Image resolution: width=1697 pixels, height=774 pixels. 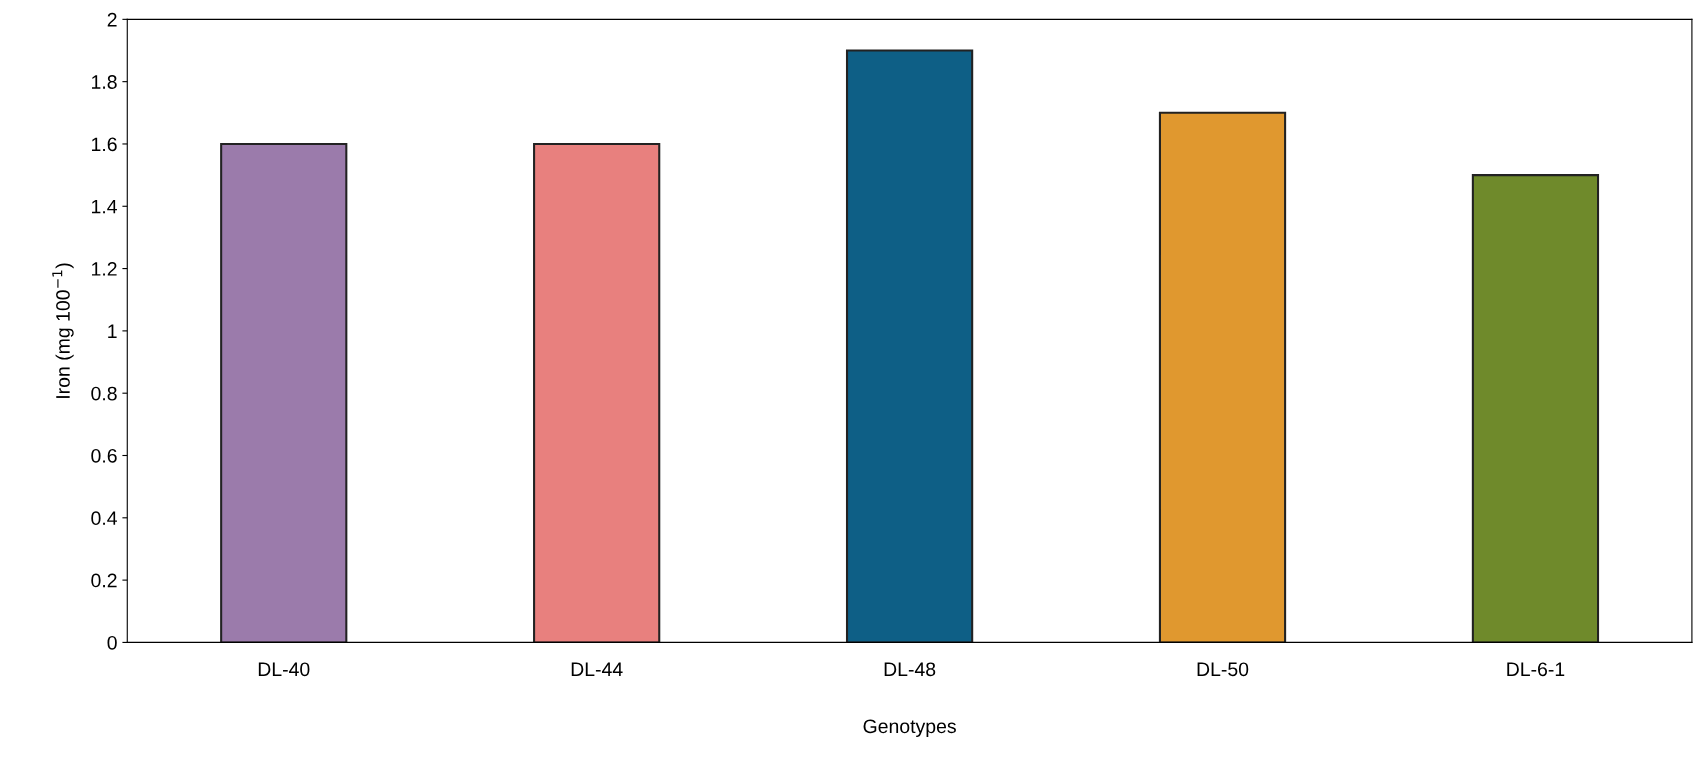 What do you see at coordinates (112, 331) in the screenshot?
I see `y-tick-label: 1` at bounding box center [112, 331].